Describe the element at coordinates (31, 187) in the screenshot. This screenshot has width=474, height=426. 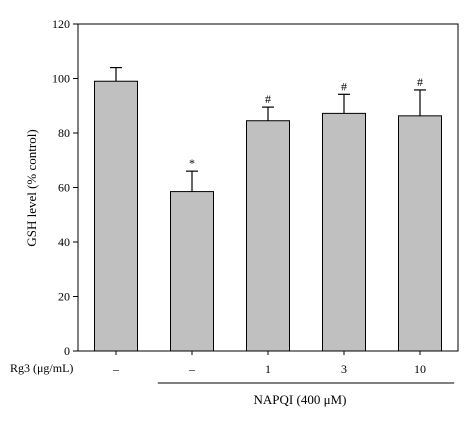
I see `y-axis-label: GSH level (% control)` at that location.